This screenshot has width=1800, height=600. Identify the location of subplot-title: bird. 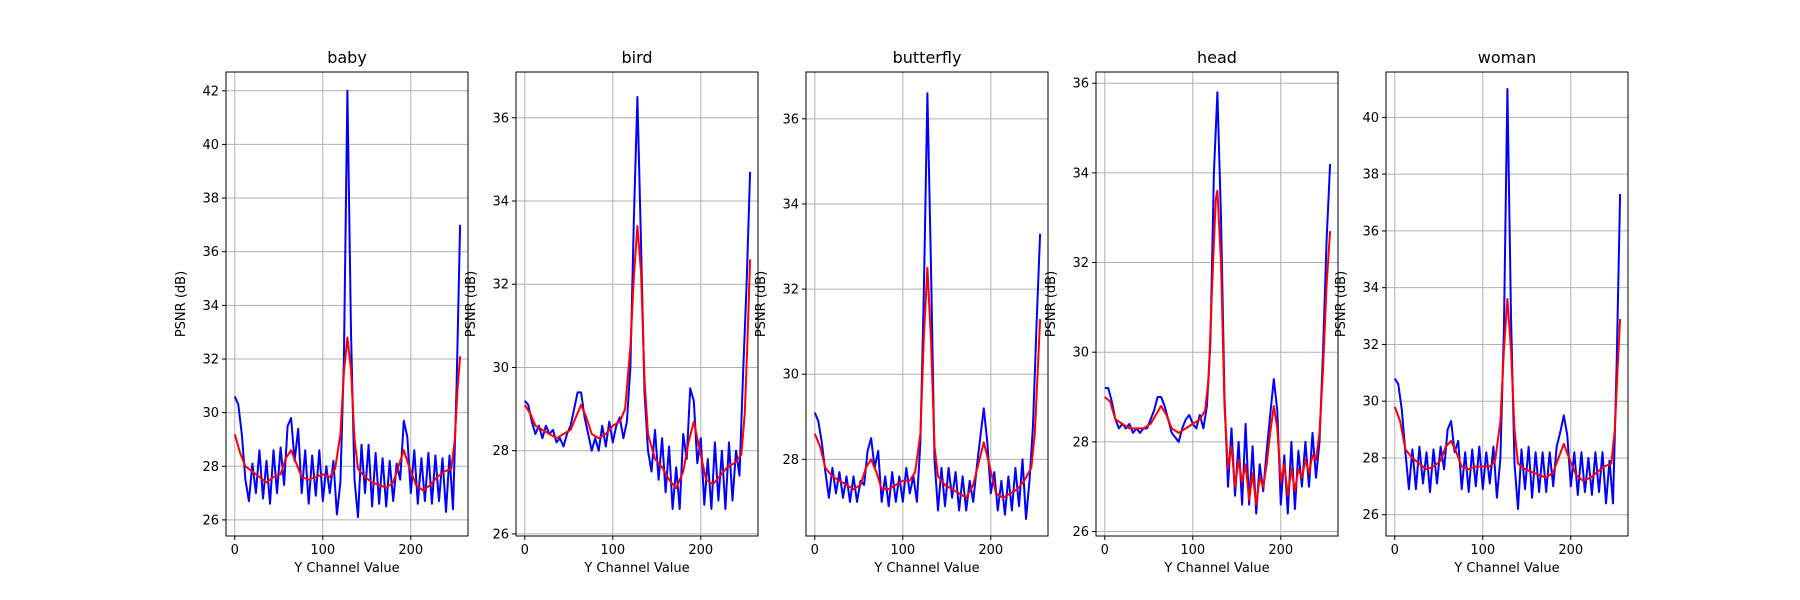
(636, 57).